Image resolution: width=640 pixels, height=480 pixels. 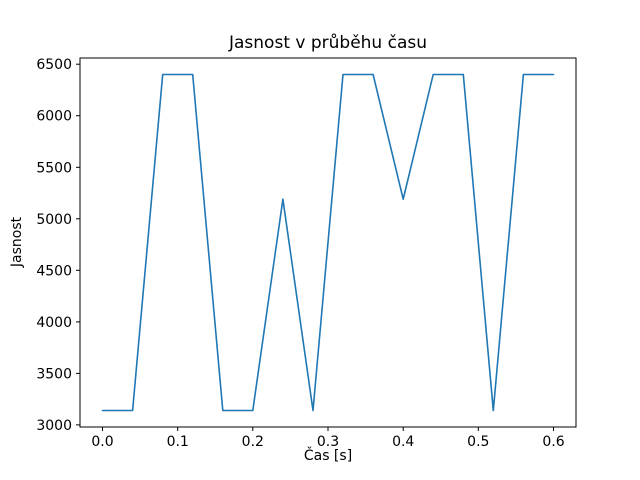 What do you see at coordinates (54, 220) in the screenshot?
I see `y-tick-label: 5000` at bounding box center [54, 220].